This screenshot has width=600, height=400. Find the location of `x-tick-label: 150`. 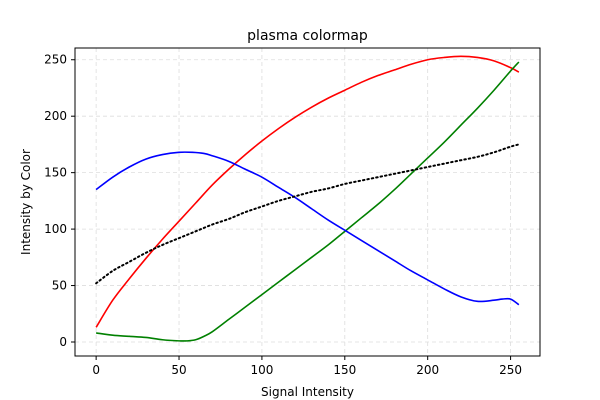

x-tick-label: 150 is located at coordinates (344, 370).